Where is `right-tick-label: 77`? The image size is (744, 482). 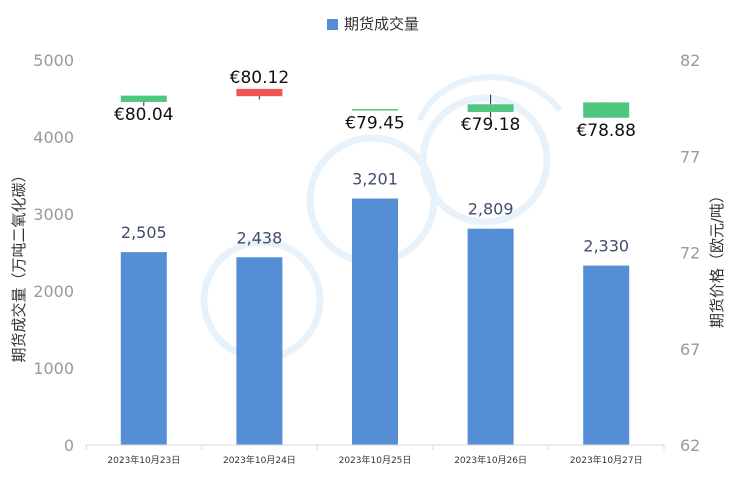
right-tick-label: 77 is located at coordinates (690, 156).